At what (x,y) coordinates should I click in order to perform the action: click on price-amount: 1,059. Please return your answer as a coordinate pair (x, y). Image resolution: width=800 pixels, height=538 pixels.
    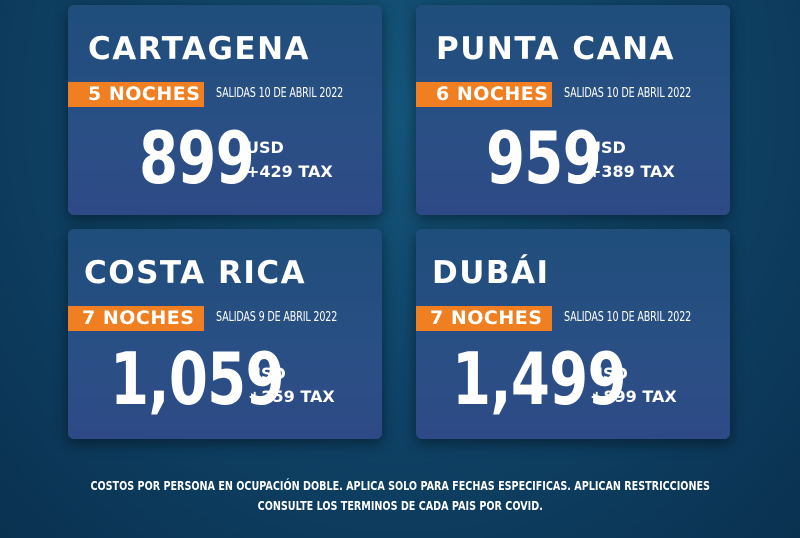
    Looking at the image, I should click on (197, 379).